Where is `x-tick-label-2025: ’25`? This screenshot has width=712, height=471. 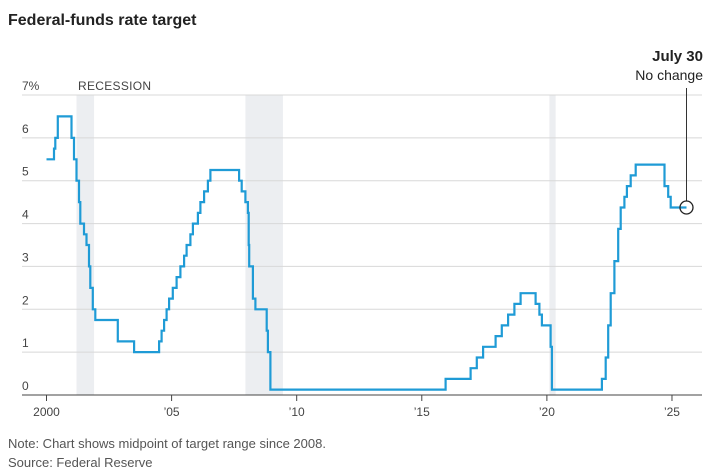
x-tick-label-2025: ’25 is located at coordinates (672, 412).